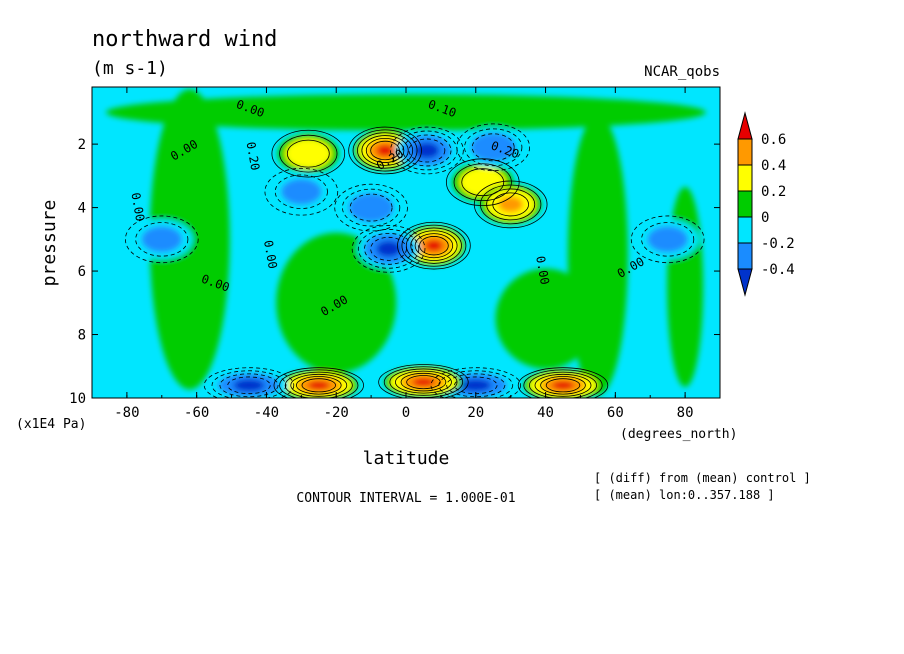  What do you see at coordinates (678, 434) in the screenshot?
I see `x-axis-units: (degrees_north)` at bounding box center [678, 434].